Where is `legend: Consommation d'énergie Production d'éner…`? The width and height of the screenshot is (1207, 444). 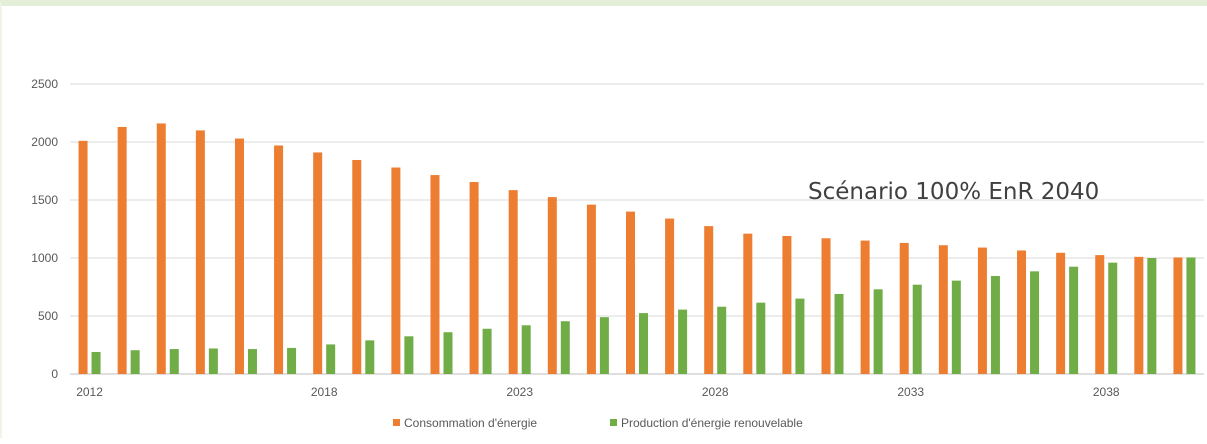 legend: Consommation d'énergie Production d'éner… is located at coordinates (598, 423).